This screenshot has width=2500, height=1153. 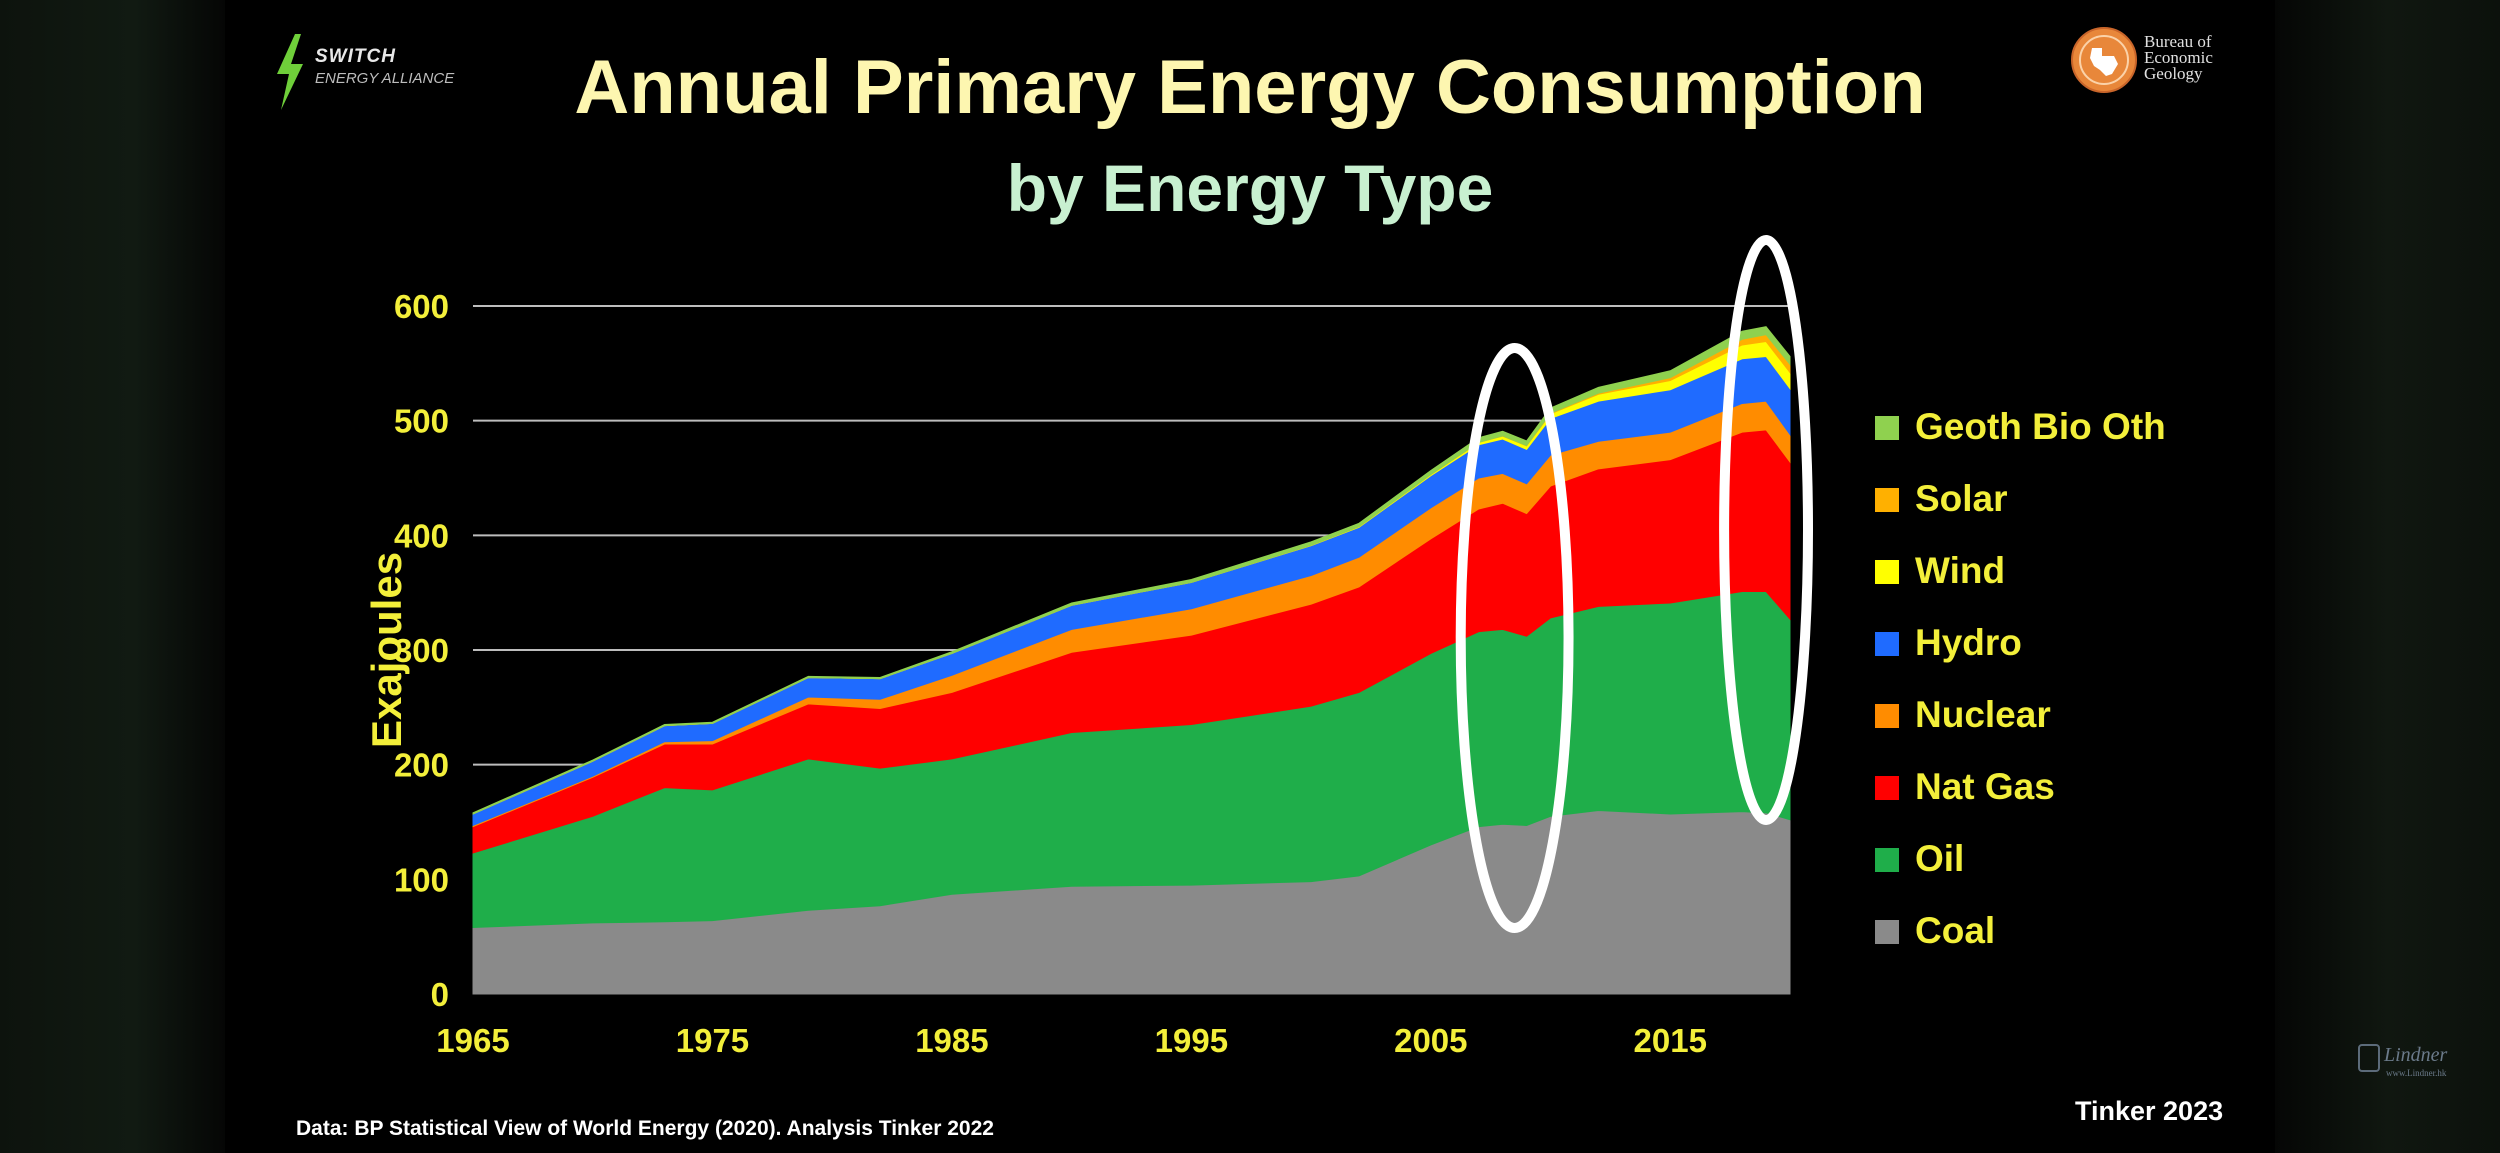 I want to click on legend-item-solar: Solar, so click(x=2065, y=506).